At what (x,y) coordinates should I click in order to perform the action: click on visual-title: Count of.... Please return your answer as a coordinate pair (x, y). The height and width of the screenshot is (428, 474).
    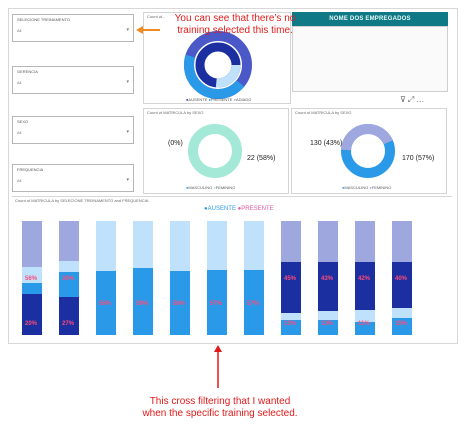
    Looking at the image, I should click on (156, 16).